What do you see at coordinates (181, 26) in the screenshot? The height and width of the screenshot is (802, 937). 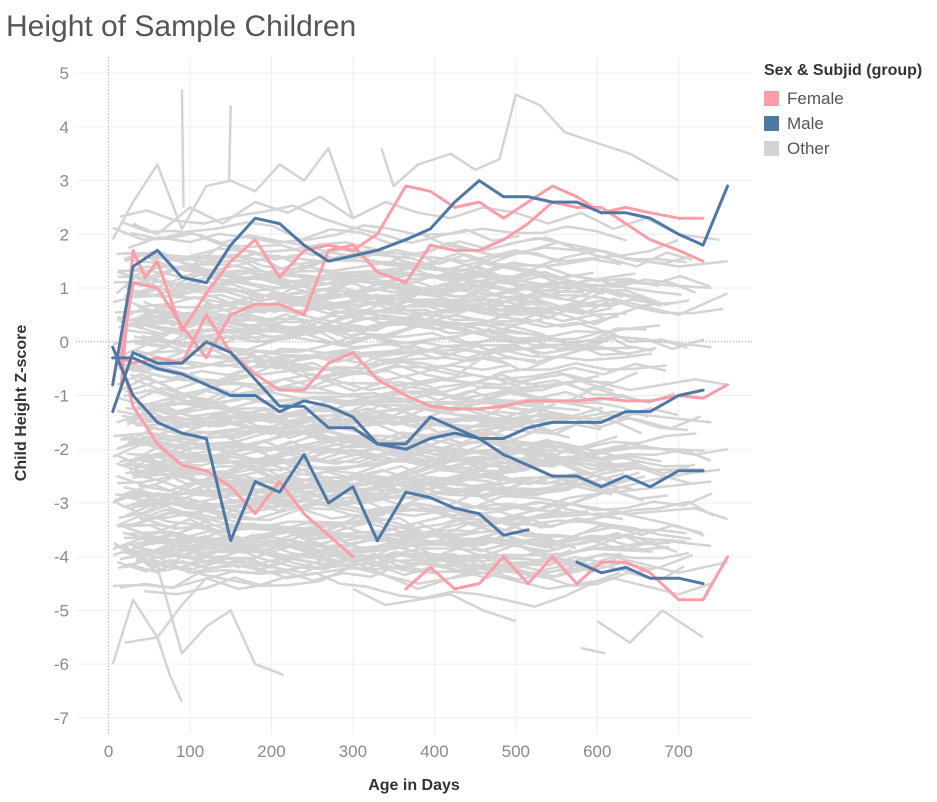 I see `chart-title: Height of Sample Children` at bounding box center [181, 26].